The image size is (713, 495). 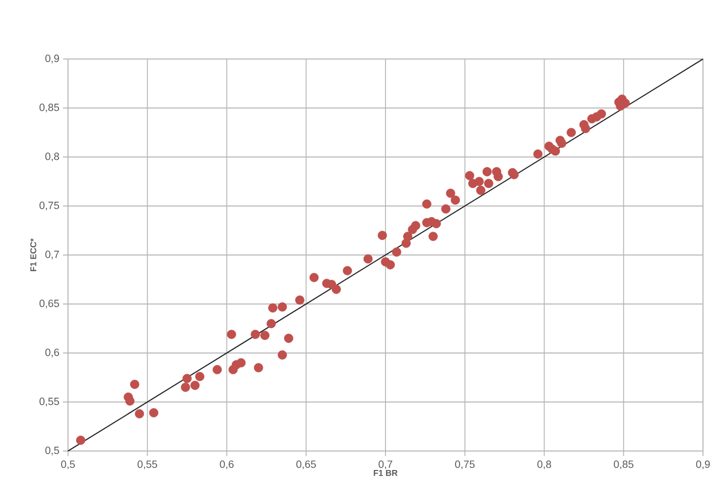 I want to click on y-axis-title: F1 ECC*, so click(x=33, y=255).